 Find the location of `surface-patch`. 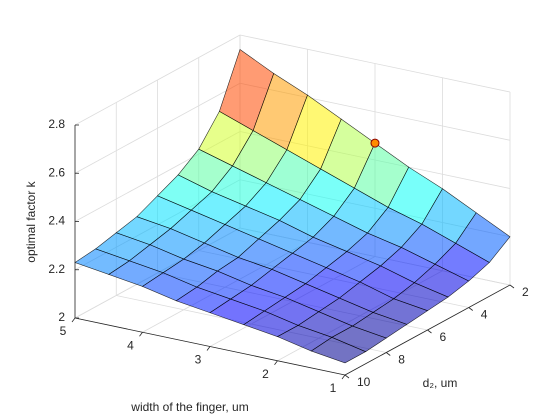

surface-patch is located at coordinates (338, 350).